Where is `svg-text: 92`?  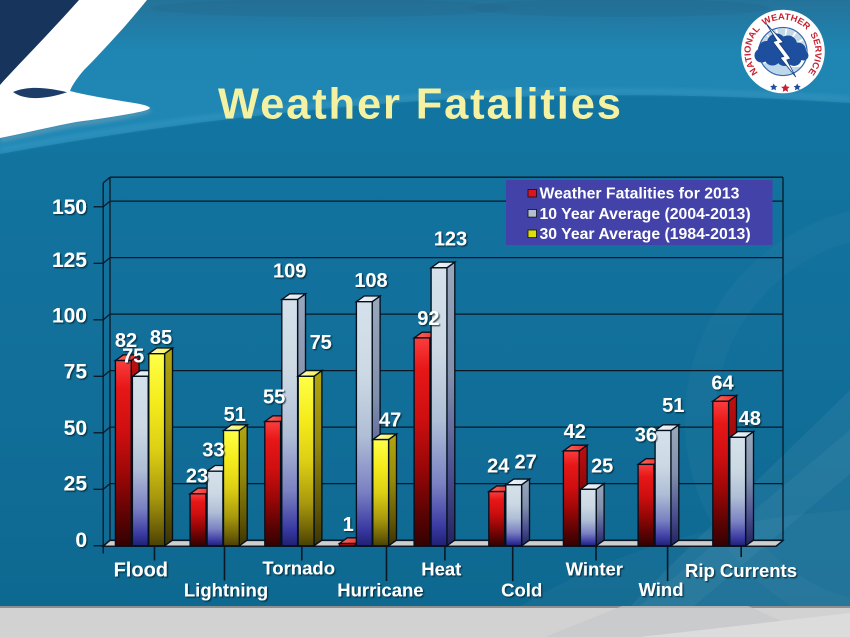
svg-text: 92 is located at coordinates (428, 319).